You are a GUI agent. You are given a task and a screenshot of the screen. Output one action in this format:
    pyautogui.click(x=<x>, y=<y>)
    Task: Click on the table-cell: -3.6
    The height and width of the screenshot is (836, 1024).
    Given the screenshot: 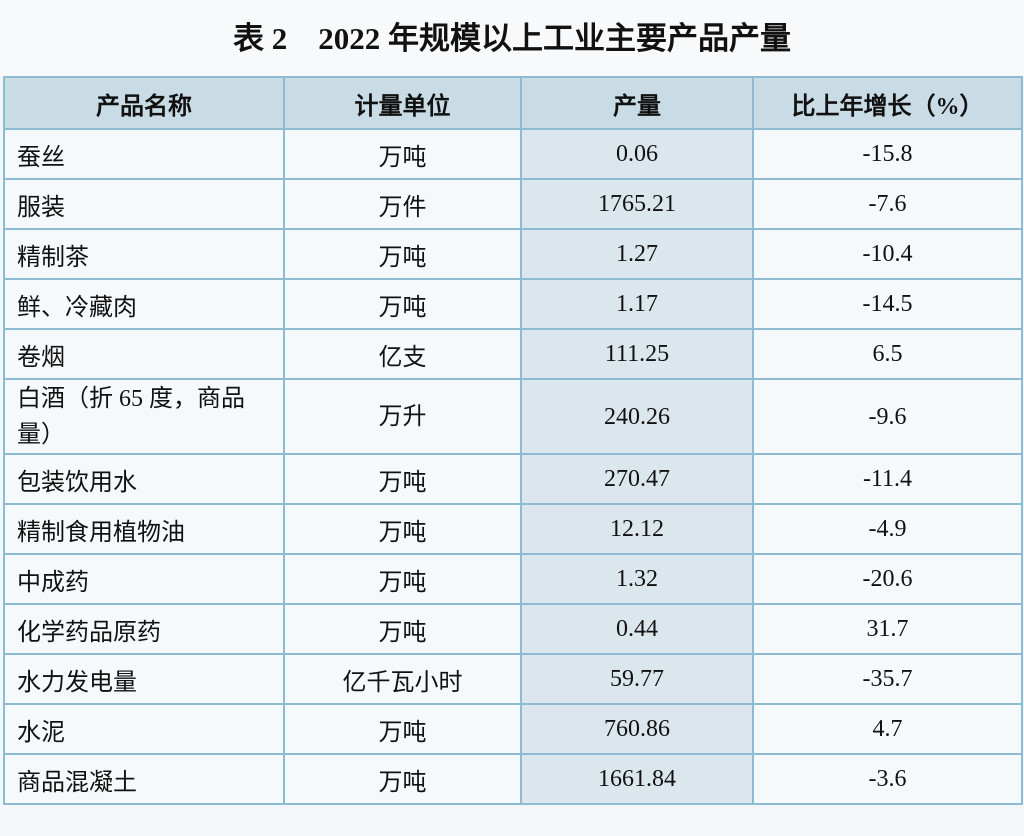 What is the action you would take?
    pyautogui.click(x=887, y=779)
    